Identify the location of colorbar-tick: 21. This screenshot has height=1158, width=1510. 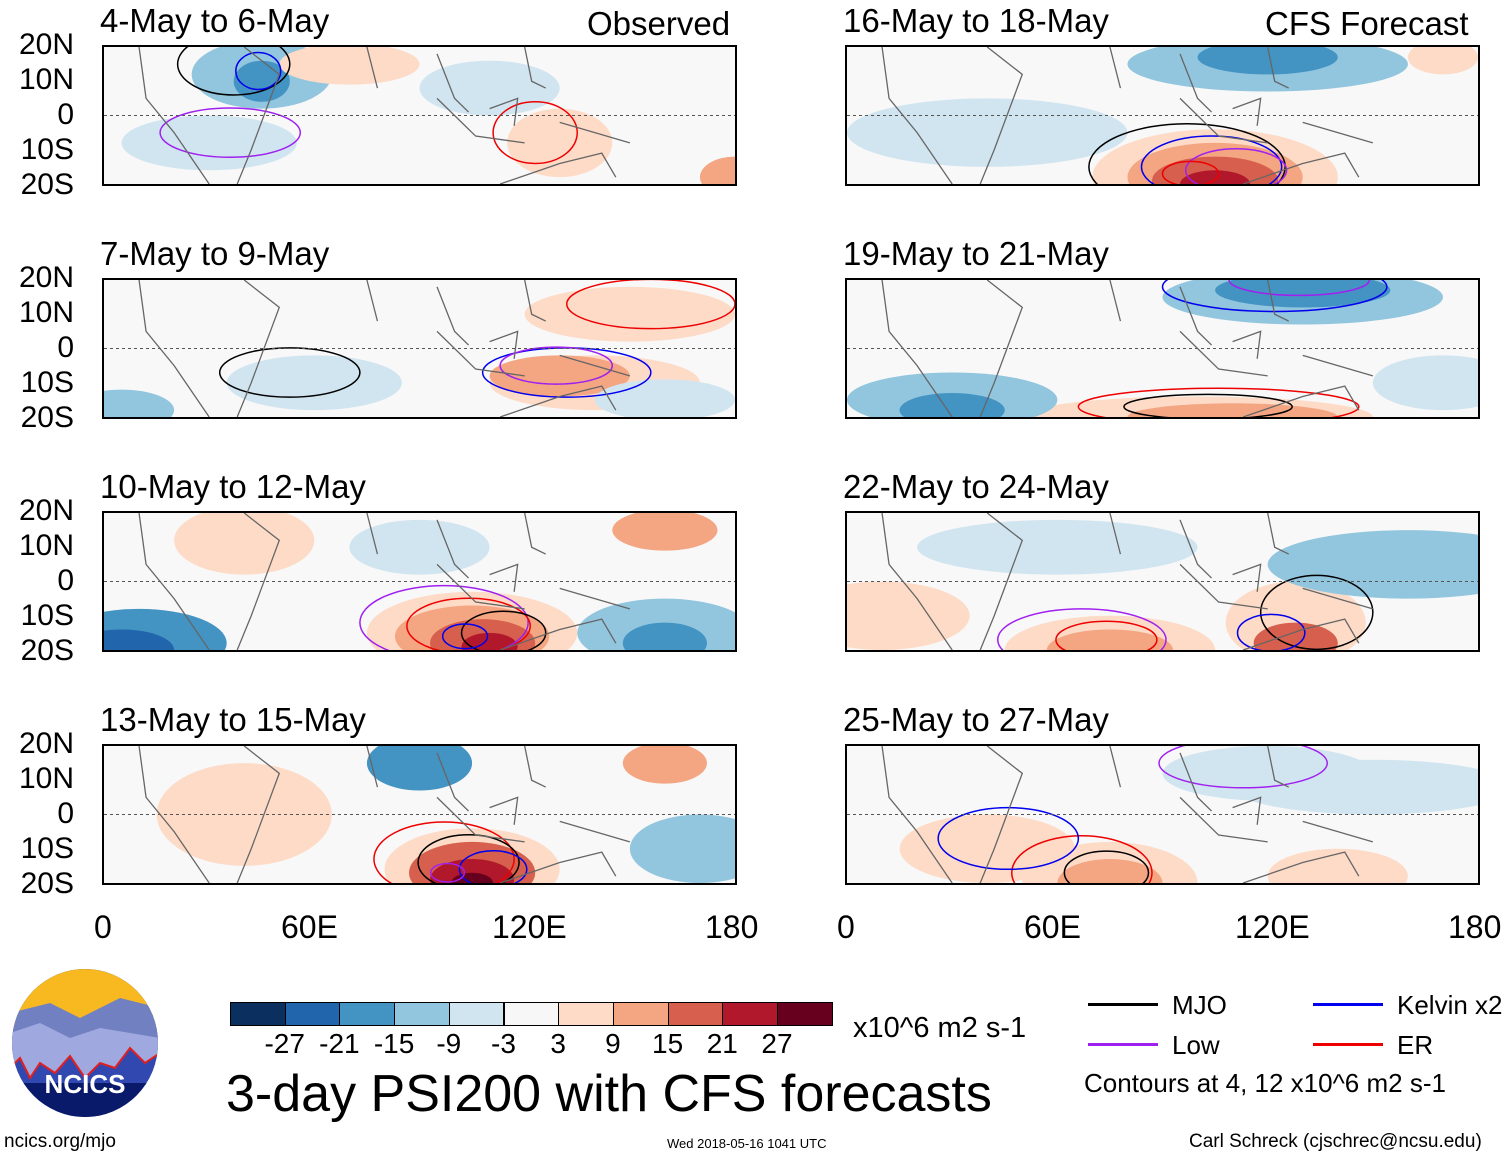
(722, 1043).